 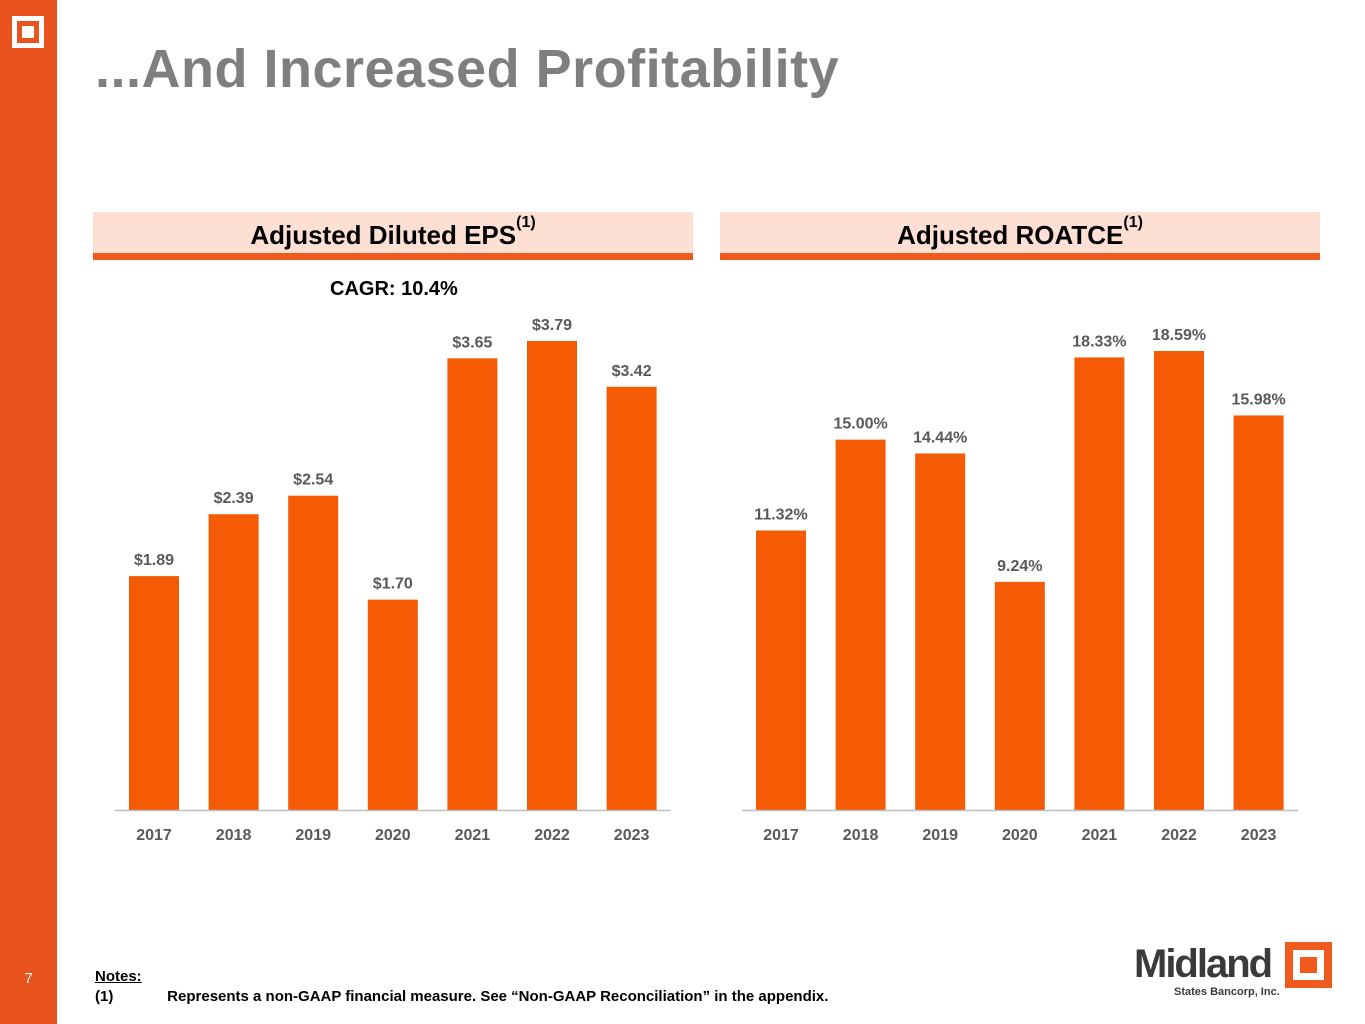 What do you see at coordinates (552, 325) in the screenshot?
I see `eps-data-label-2022: $3.79` at bounding box center [552, 325].